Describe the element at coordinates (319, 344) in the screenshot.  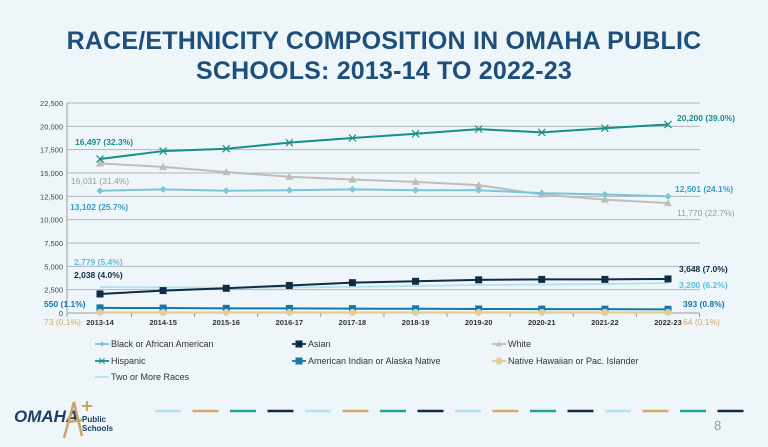
I see `legend-label: Asian` at that location.